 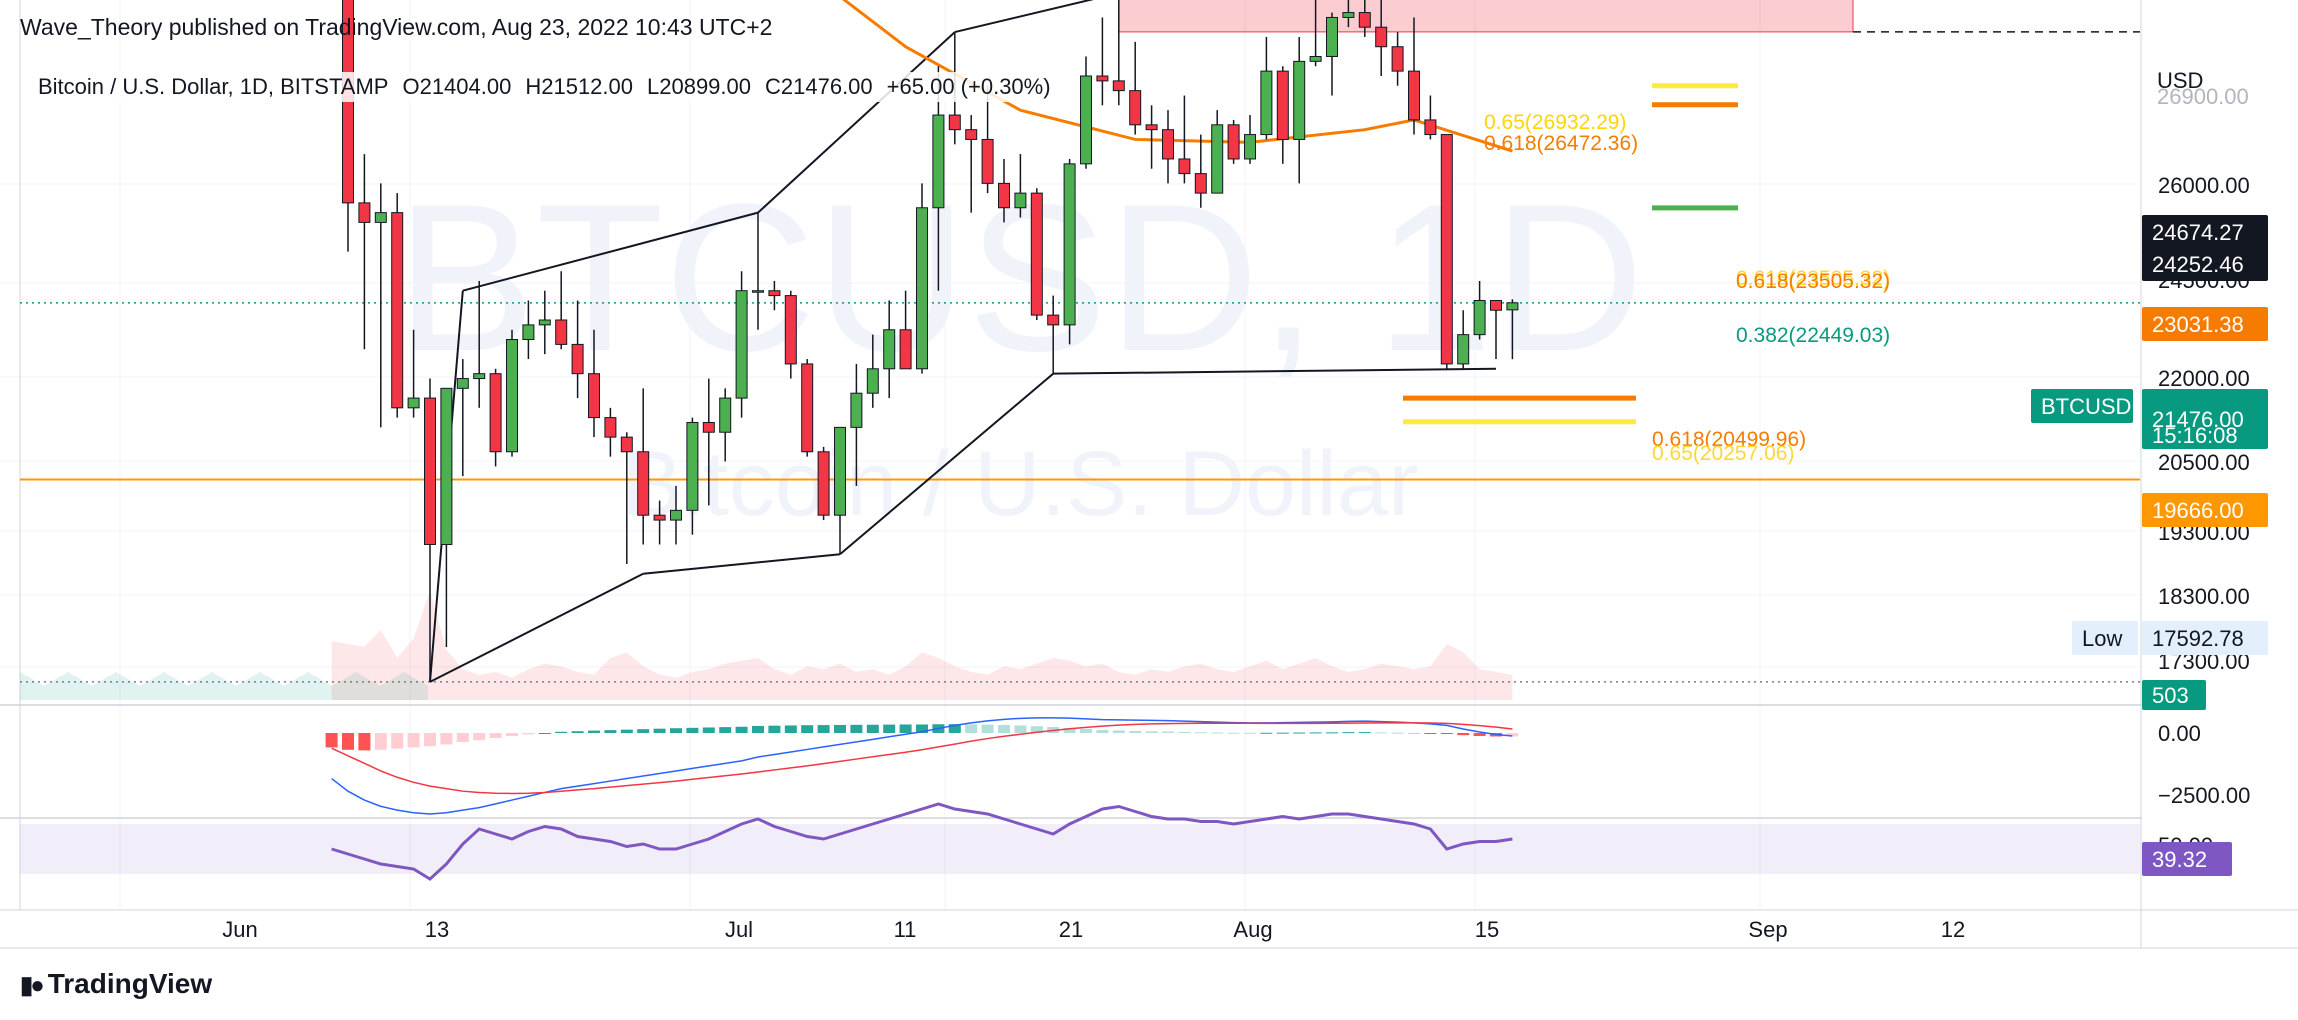 What do you see at coordinates (2198, 264) in the screenshot?
I see `label-24252: 24252.46` at bounding box center [2198, 264].